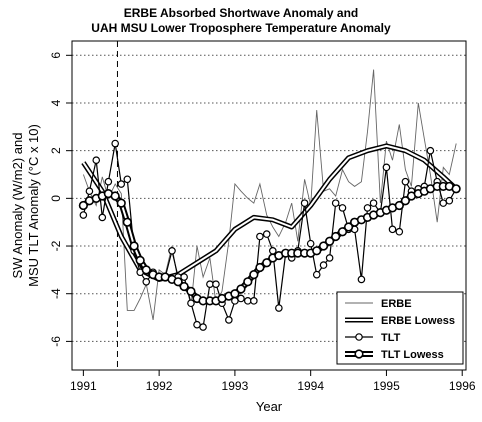  What do you see at coordinates (462, 386) in the screenshot?
I see `x-tick-label: 1996` at bounding box center [462, 386].